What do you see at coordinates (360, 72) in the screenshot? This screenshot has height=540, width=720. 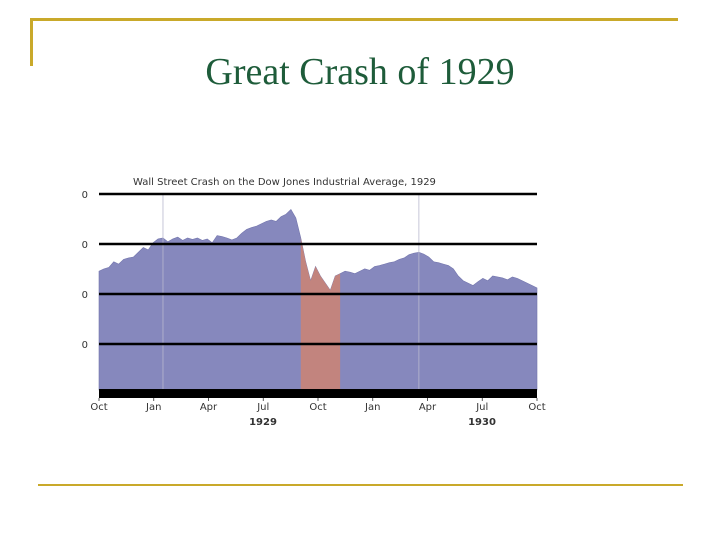 I see `slide-title: Great Crash of 1929` at bounding box center [360, 72].